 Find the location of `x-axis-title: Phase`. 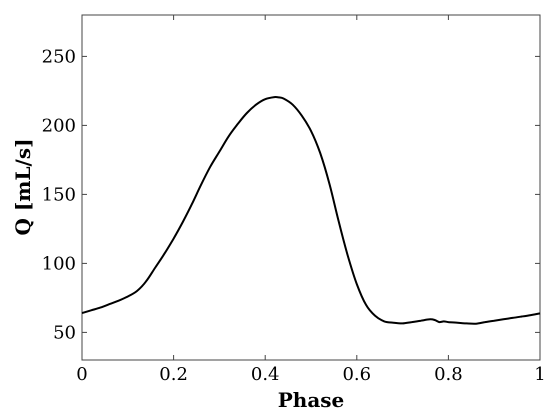

x-axis-title: Phase is located at coordinates (311, 400).